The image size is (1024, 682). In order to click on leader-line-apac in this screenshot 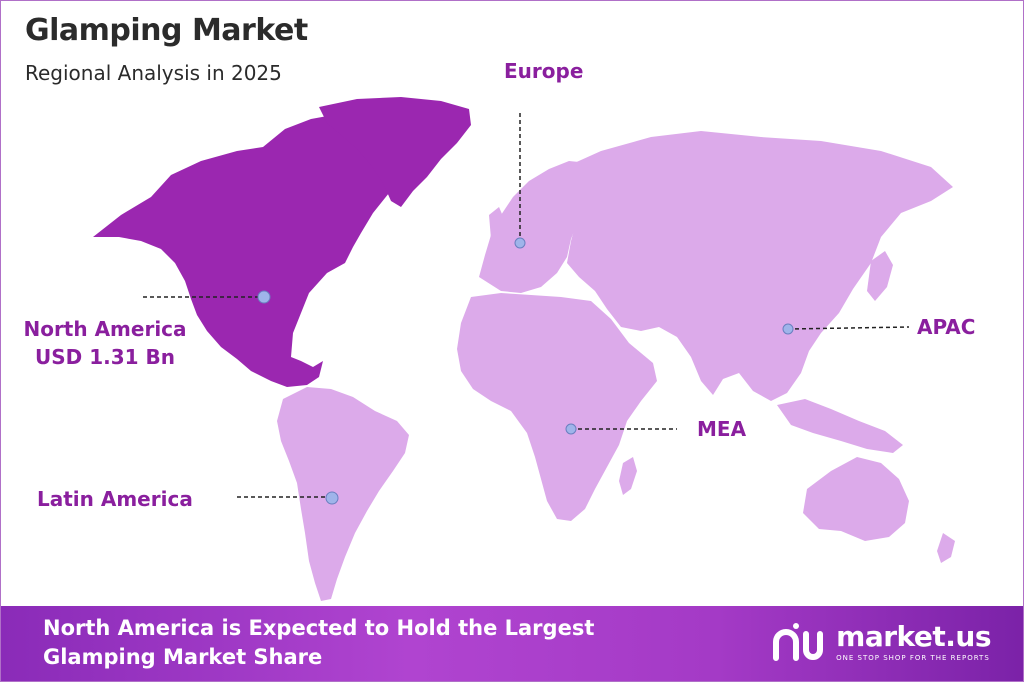, I will do `click(848, 328)`.